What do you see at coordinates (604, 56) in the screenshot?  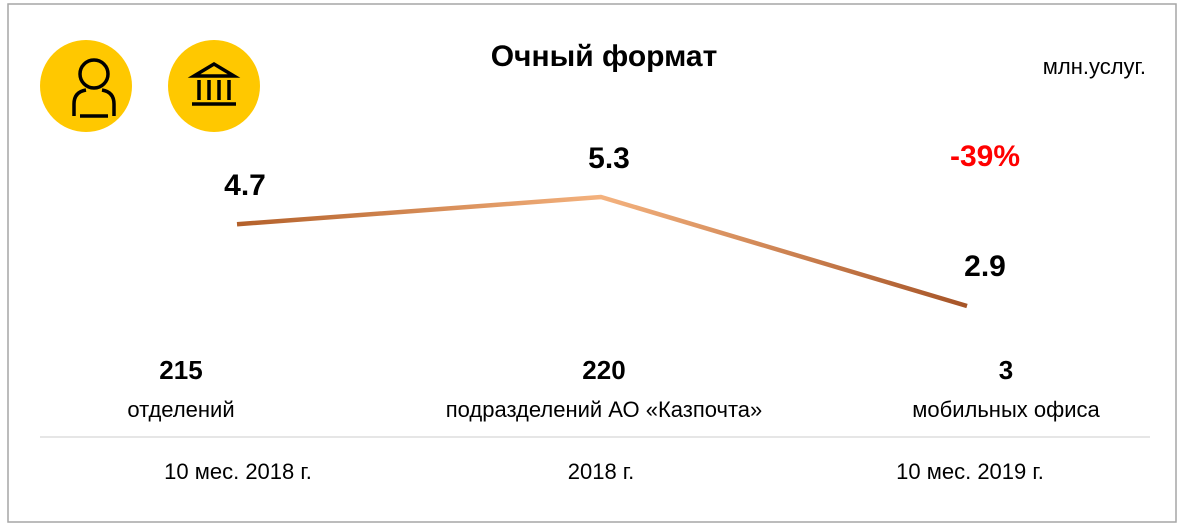 I see `chart-title: Очный формат` at bounding box center [604, 56].